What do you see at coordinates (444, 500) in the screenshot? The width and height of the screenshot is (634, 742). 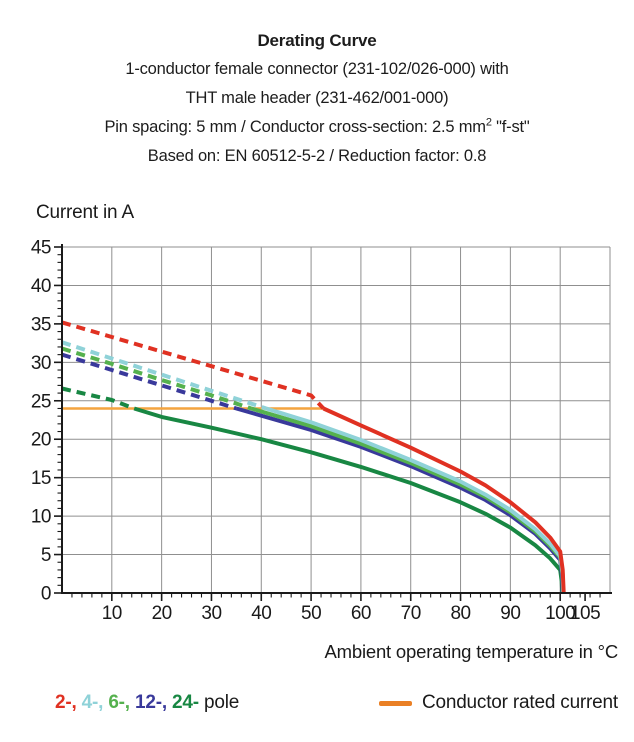 I see `series-2-pole-solid` at bounding box center [444, 500].